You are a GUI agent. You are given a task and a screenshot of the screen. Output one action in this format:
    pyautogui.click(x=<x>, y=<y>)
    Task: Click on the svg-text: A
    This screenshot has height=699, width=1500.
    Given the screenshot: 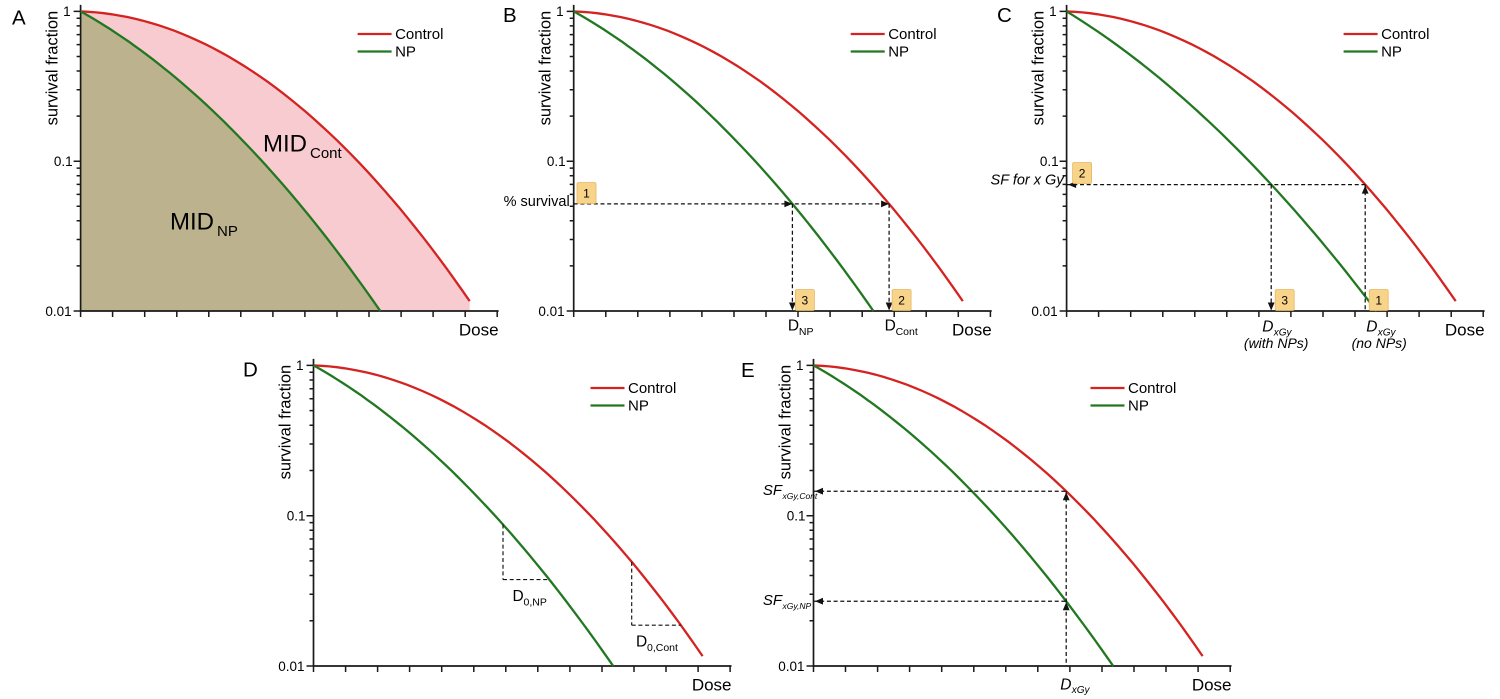 What is the action you would take?
    pyautogui.click(x=19, y=18)
    